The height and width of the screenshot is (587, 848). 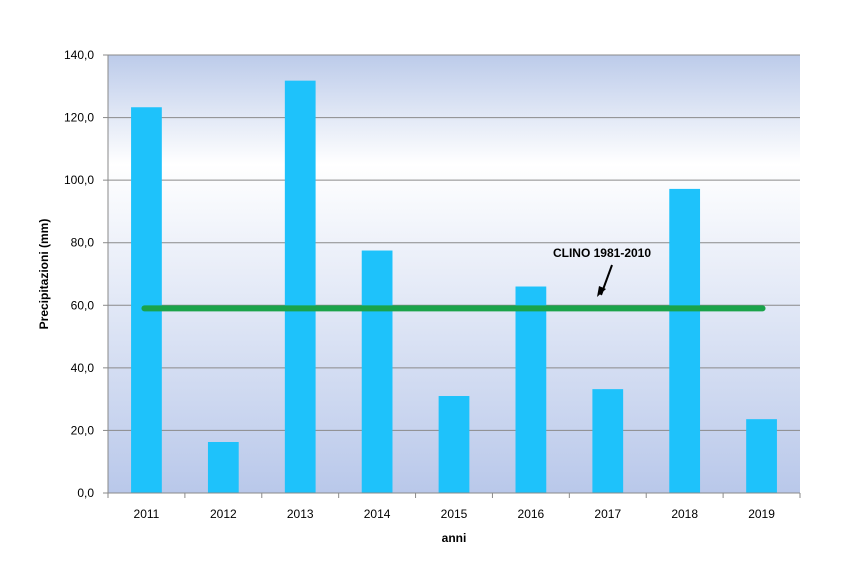 What do you see at coordinates (761, 514) in the screenshot?
I see `x-tick-label: 2019` at bounding box center [761, 514].